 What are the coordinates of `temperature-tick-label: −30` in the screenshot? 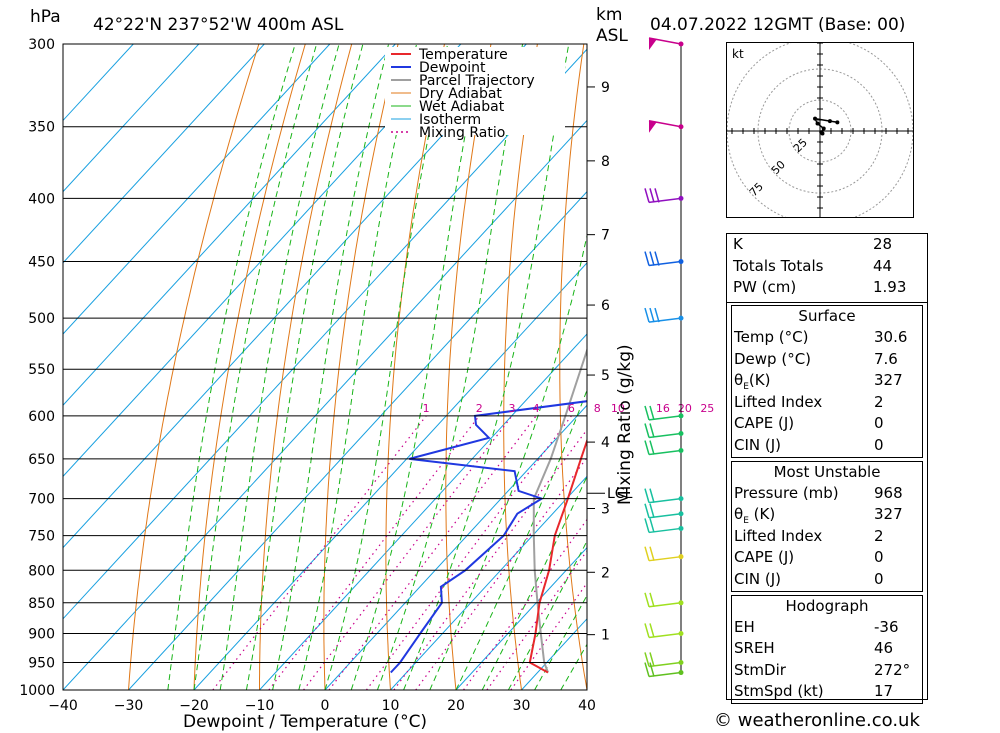 It's located at (129, 706).